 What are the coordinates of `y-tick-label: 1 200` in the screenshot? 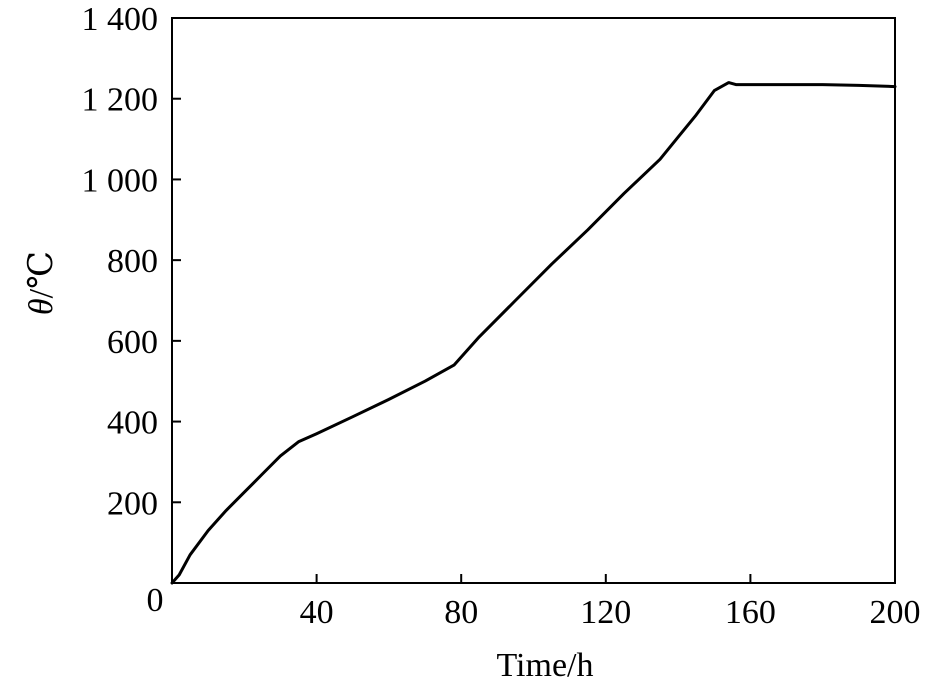 It's located at (120, 100).